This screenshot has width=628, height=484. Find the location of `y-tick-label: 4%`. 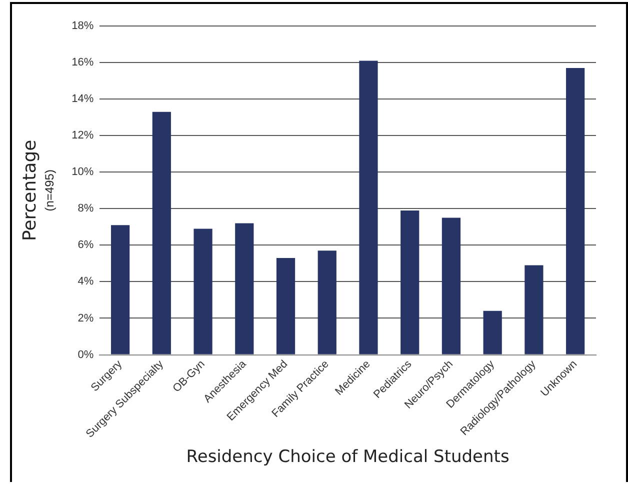

y-tick-label: 4% is located at coordinates (86, 282).